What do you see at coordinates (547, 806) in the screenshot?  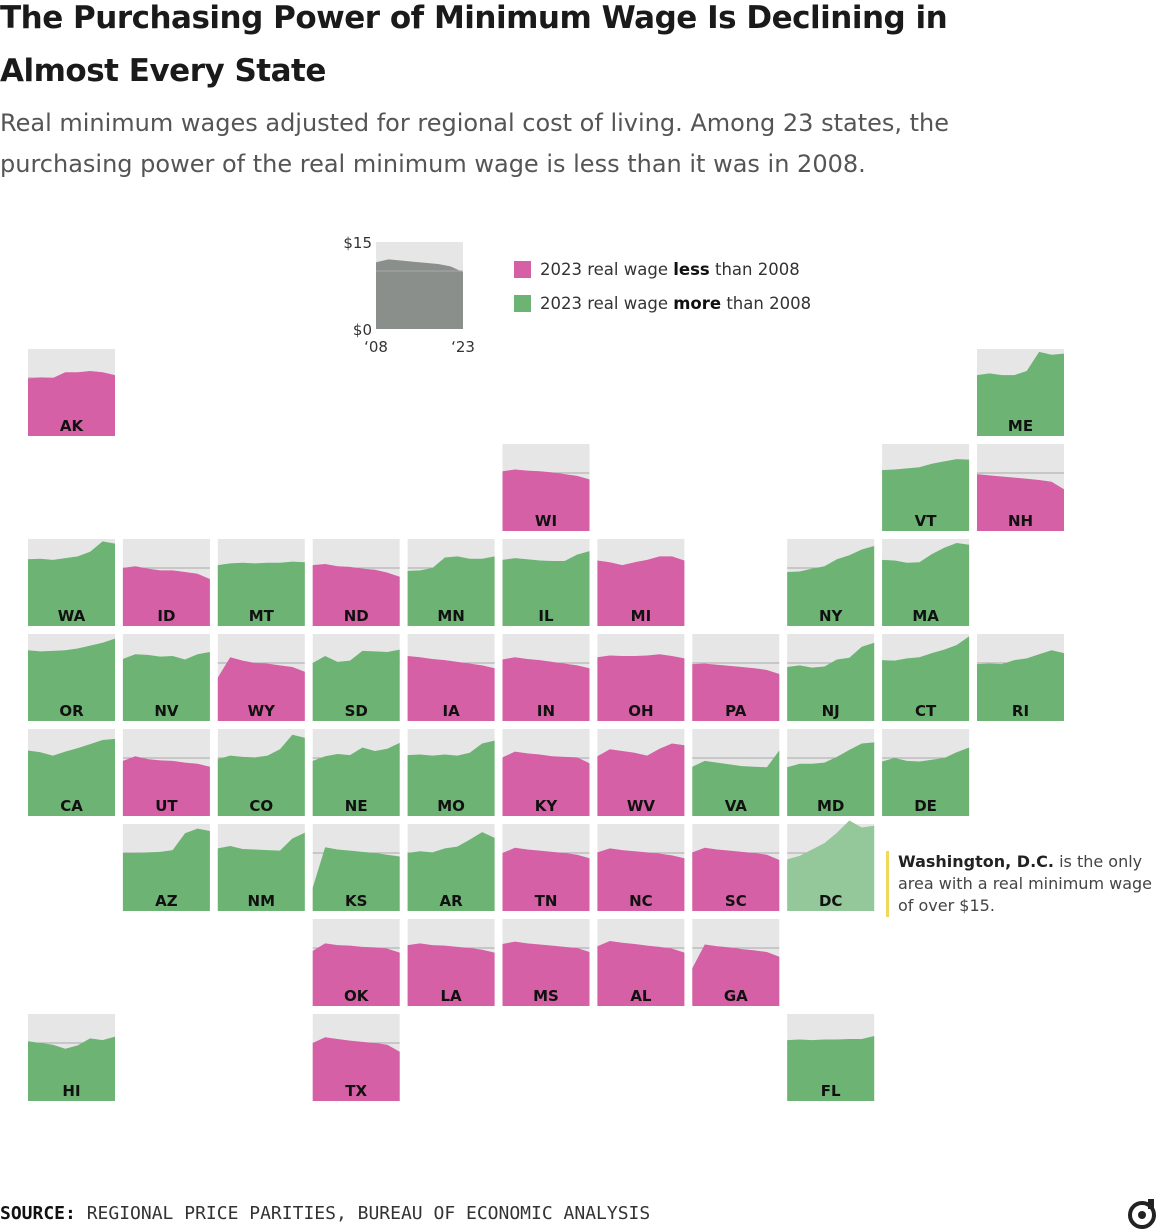 I see `state-label: KY` at bounding box center [547, 806].